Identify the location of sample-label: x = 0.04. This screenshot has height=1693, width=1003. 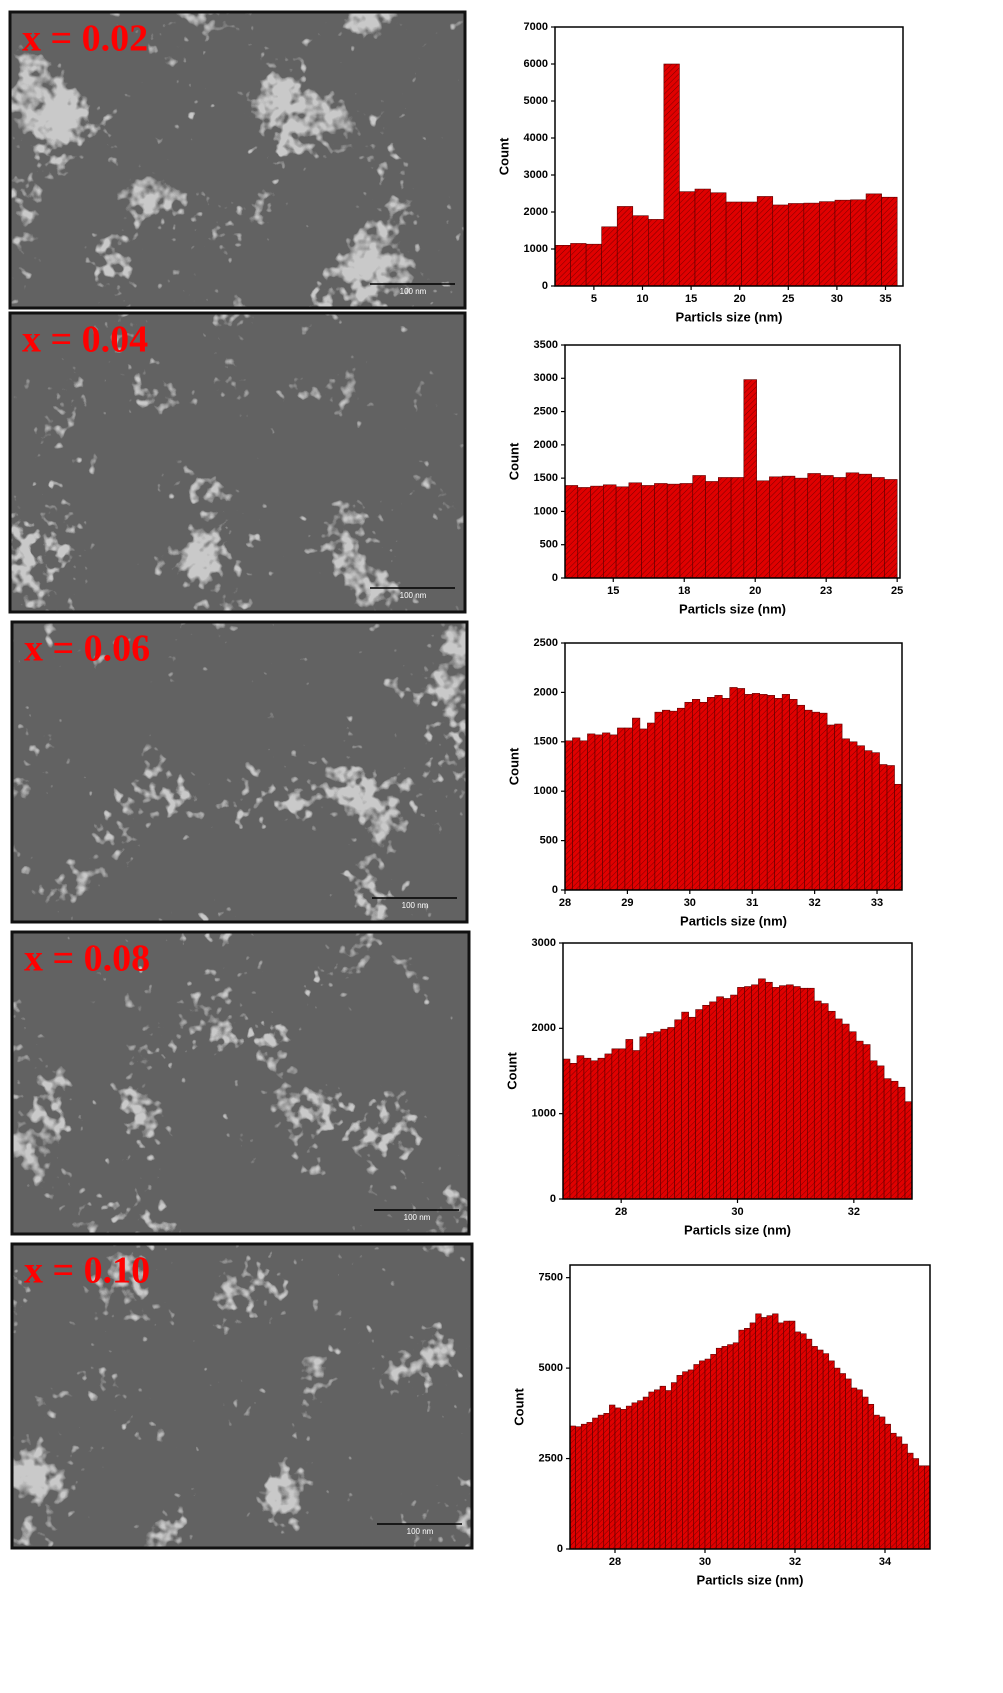
(85, 340).